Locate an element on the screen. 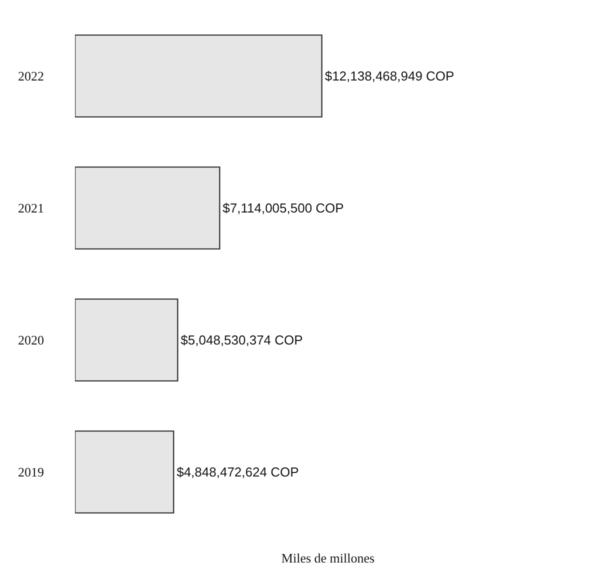 The height and width of the screenshot is (588, 601). y-tick-label: 2020 is located at coordinates (31, 340).